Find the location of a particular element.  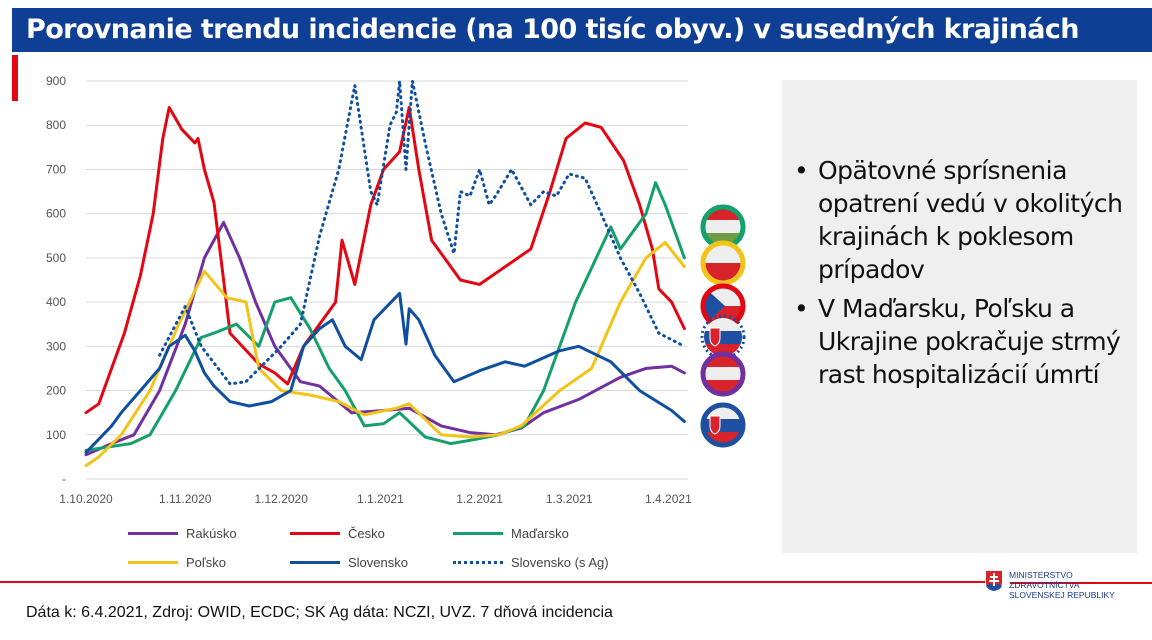

logo-text: ZDRAVOTNÍCTVA is located at coordinates (1044, 585).